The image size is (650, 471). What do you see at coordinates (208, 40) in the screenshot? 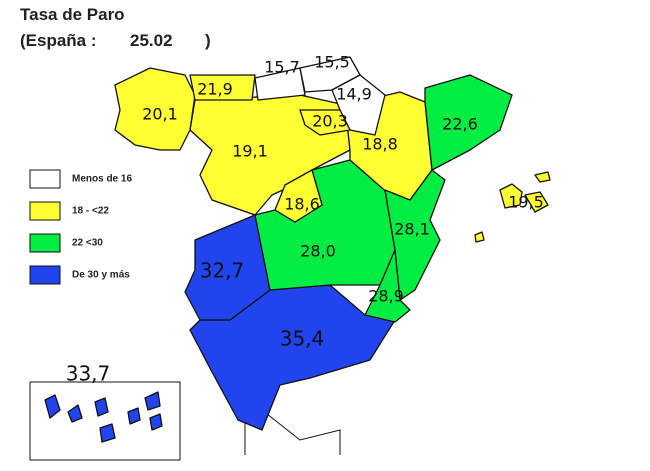
I see `subtitle-suffix: )` at bounding box center [208, 40].